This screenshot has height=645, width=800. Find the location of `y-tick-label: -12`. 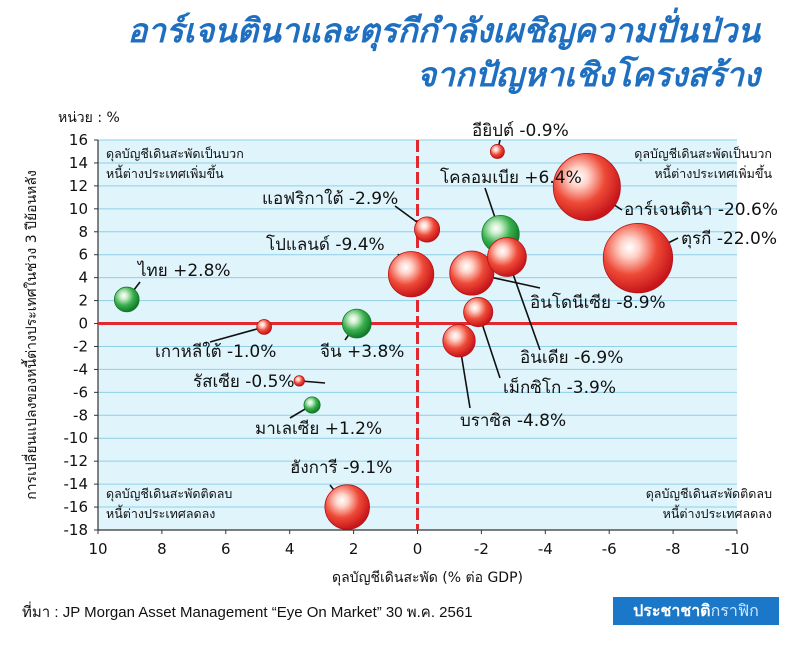

y-tick-label: -12 is located at coordinates (76, 461).